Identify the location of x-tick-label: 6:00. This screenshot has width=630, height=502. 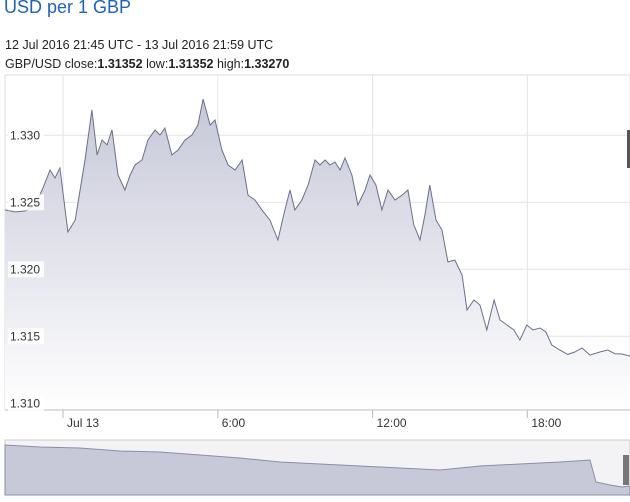
(234, 423).